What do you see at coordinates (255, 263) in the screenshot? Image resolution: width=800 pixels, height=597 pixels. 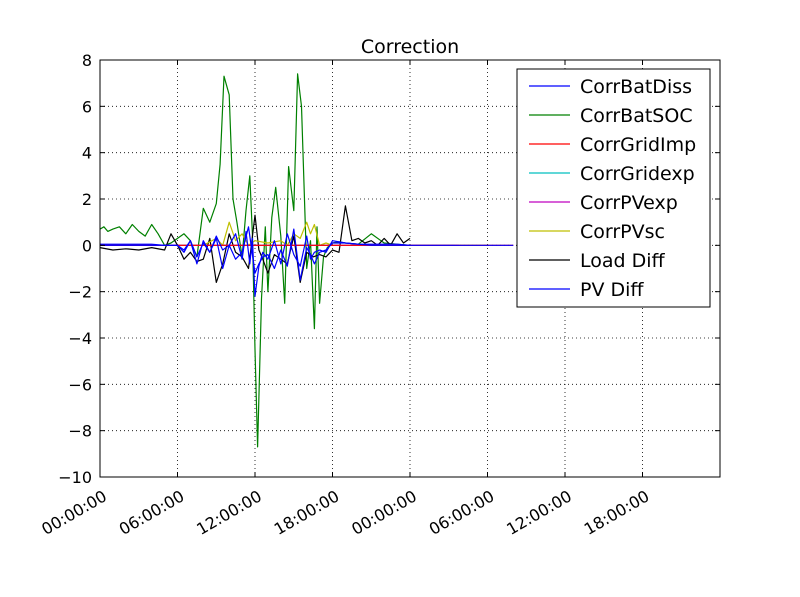 I see `series-line-corrbatdiss` at bounding box center [255, 263].